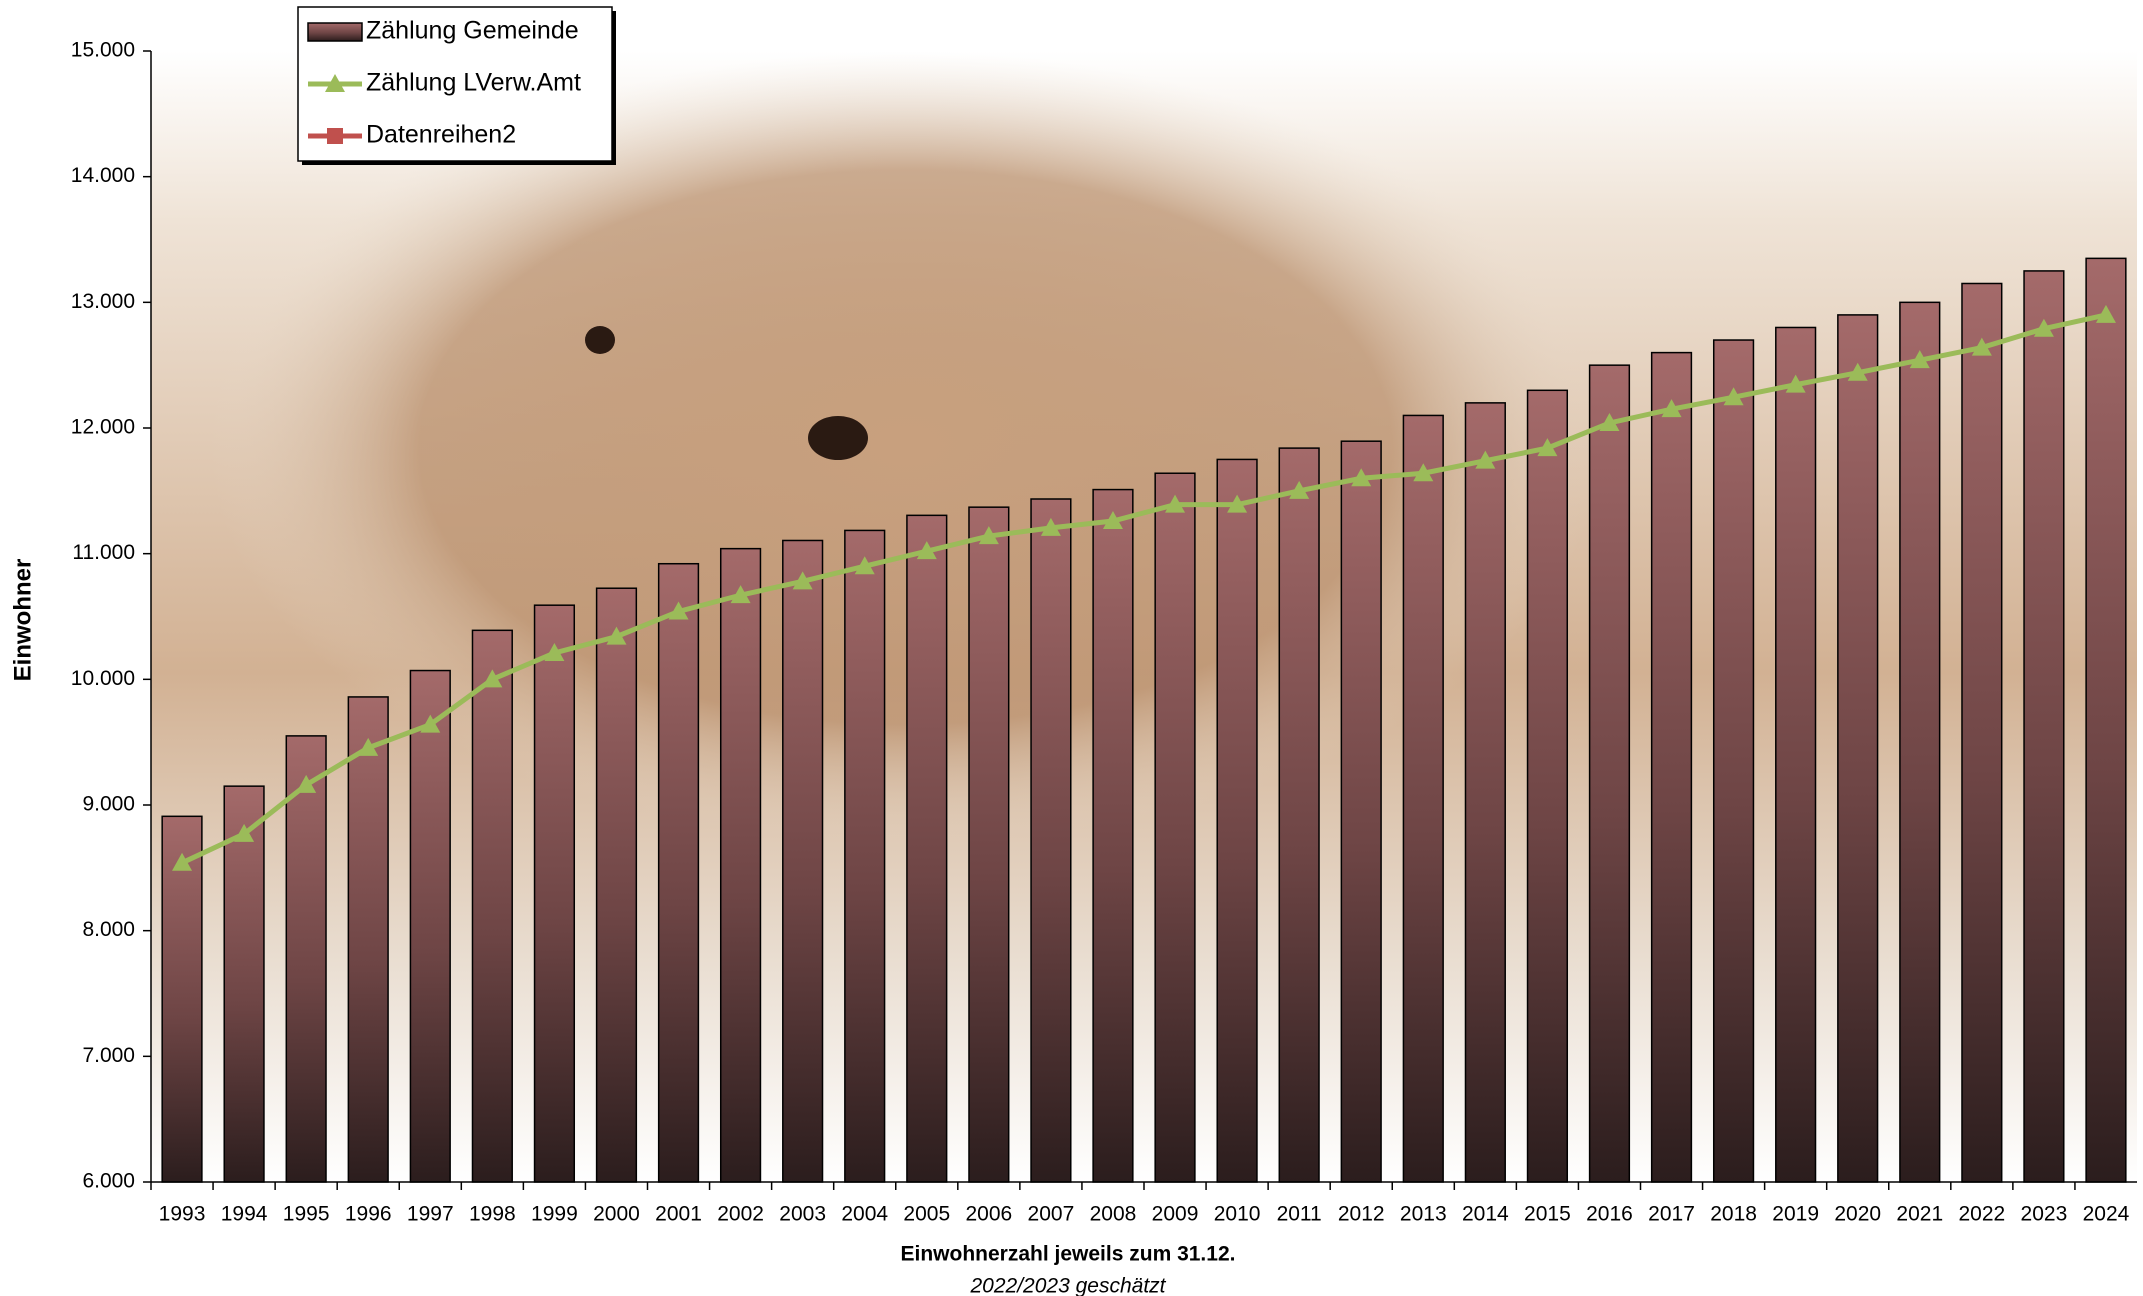  I want to click on y-tick-label: 9.000, so click(108, 804).